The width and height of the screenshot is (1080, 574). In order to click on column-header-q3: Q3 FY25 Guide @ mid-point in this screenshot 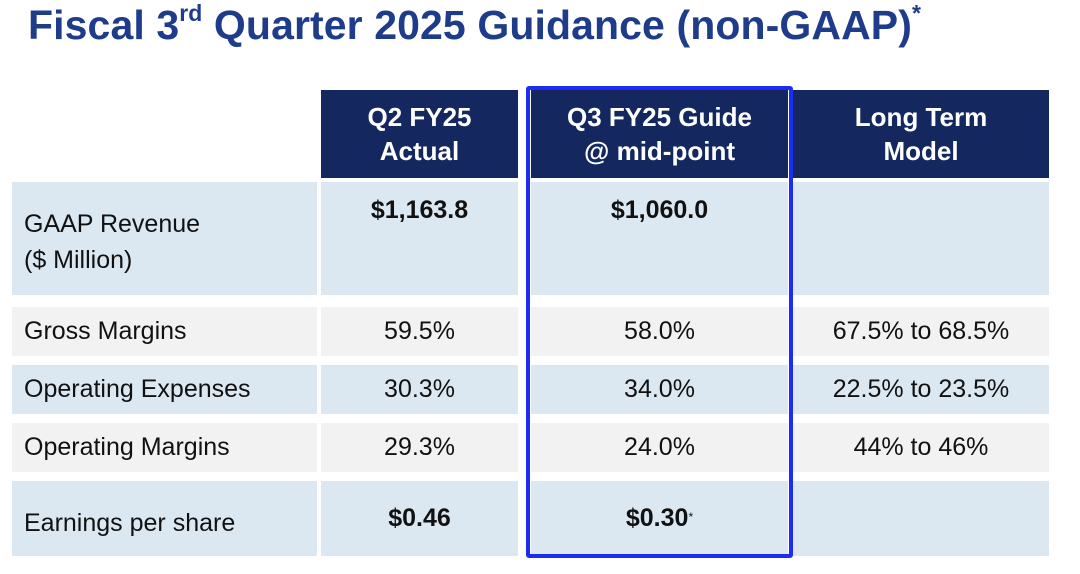, I will do `click(659, 134)`.